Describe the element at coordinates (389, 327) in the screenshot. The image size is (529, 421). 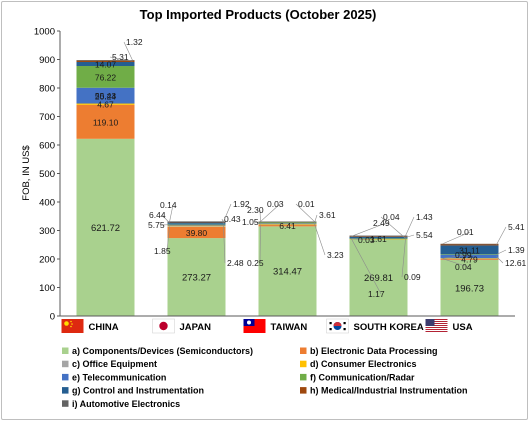
I see `category-label: SOUTH KOREA` at that location.